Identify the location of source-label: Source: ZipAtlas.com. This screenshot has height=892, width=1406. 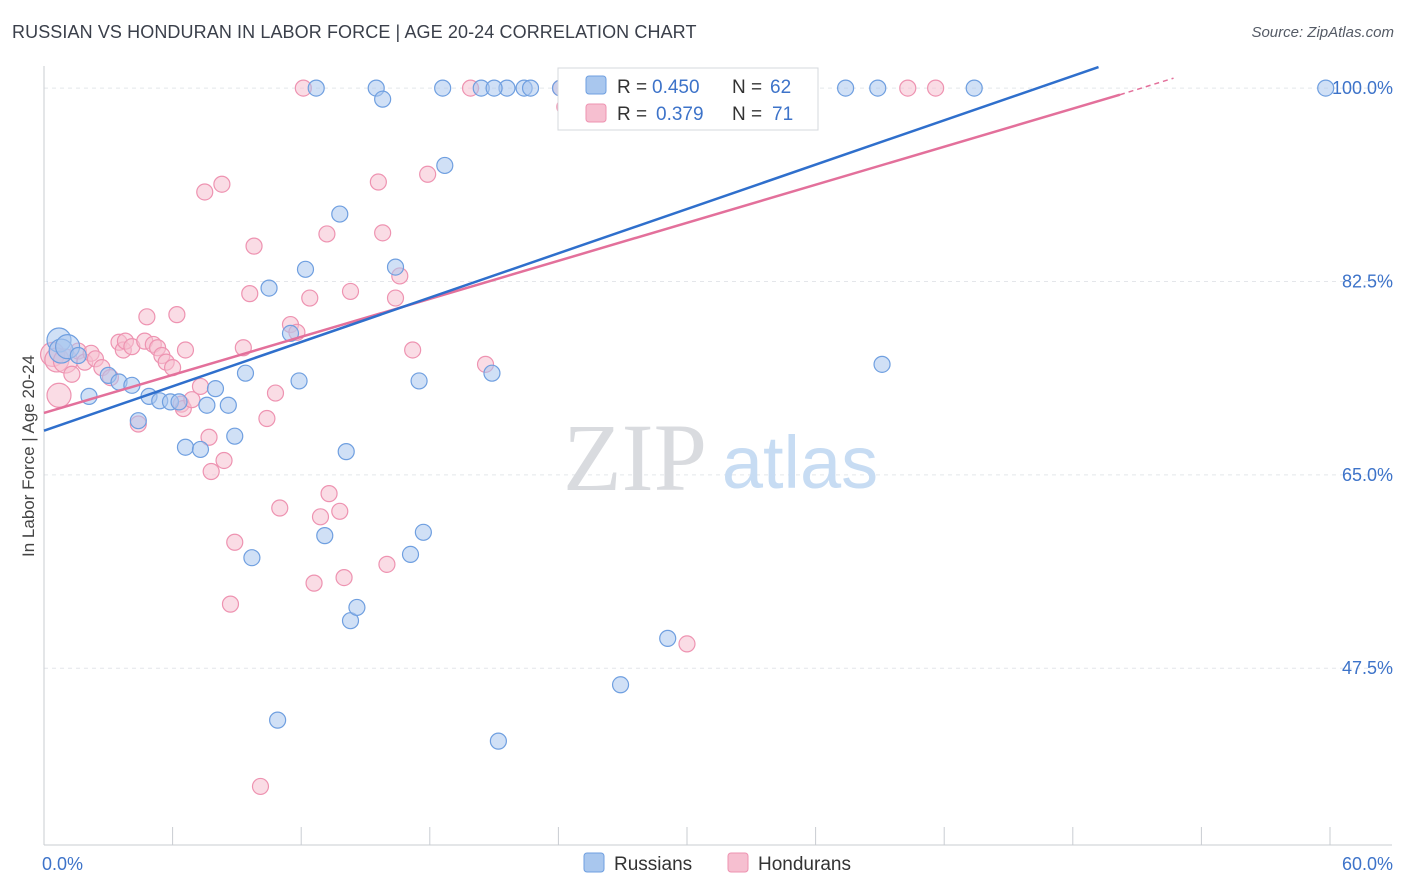
(1322, 32).